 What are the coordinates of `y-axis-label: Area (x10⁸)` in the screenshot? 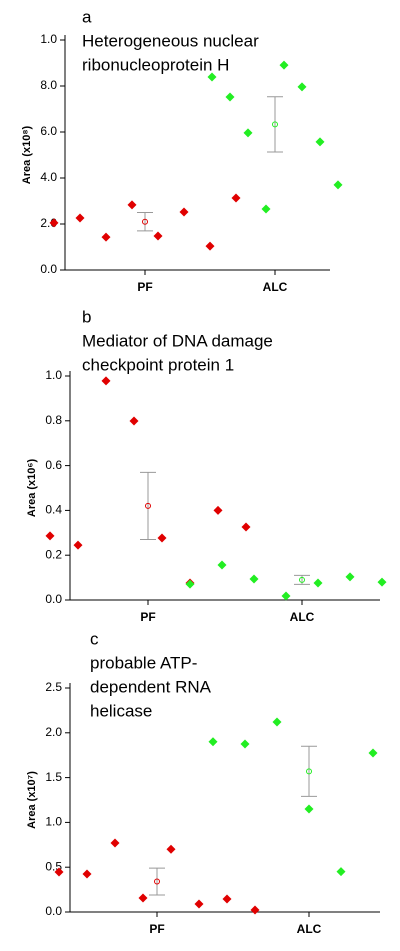 It's located at (27, 154).